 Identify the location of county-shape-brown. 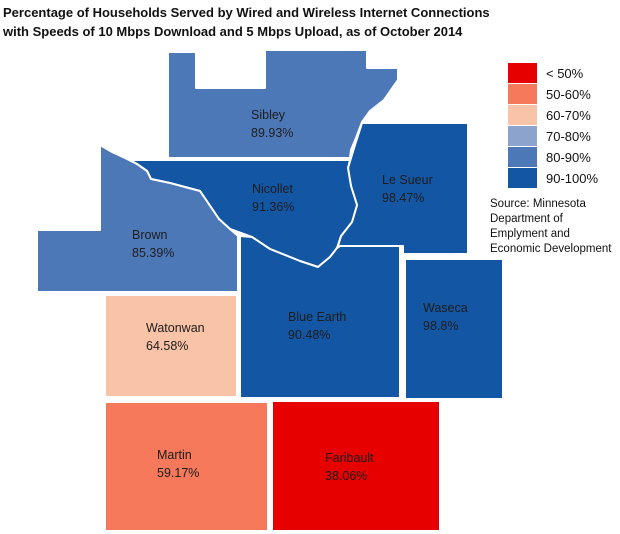
(137, 218).